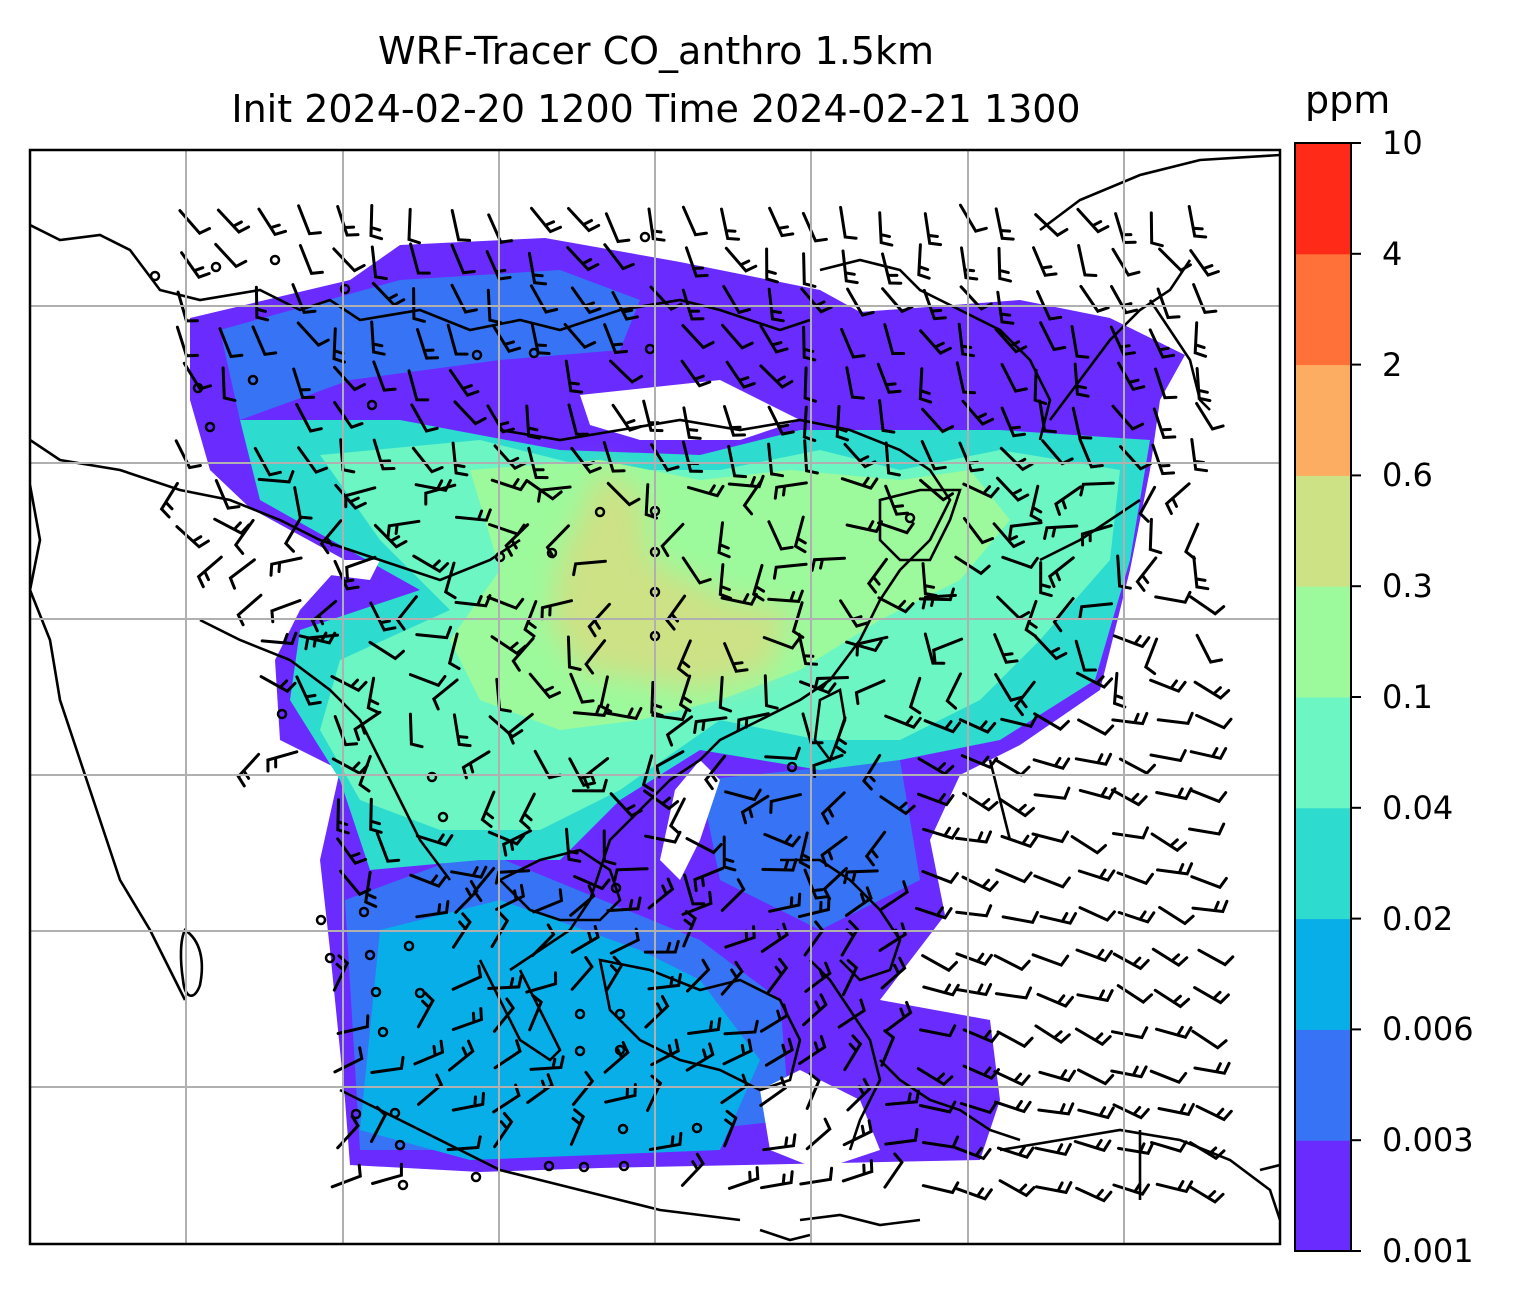 Image resolution: width=1528 pixels, height=1306 pixels. I want to click on colorbar-unit-label: ppm, so click(1348, 100).